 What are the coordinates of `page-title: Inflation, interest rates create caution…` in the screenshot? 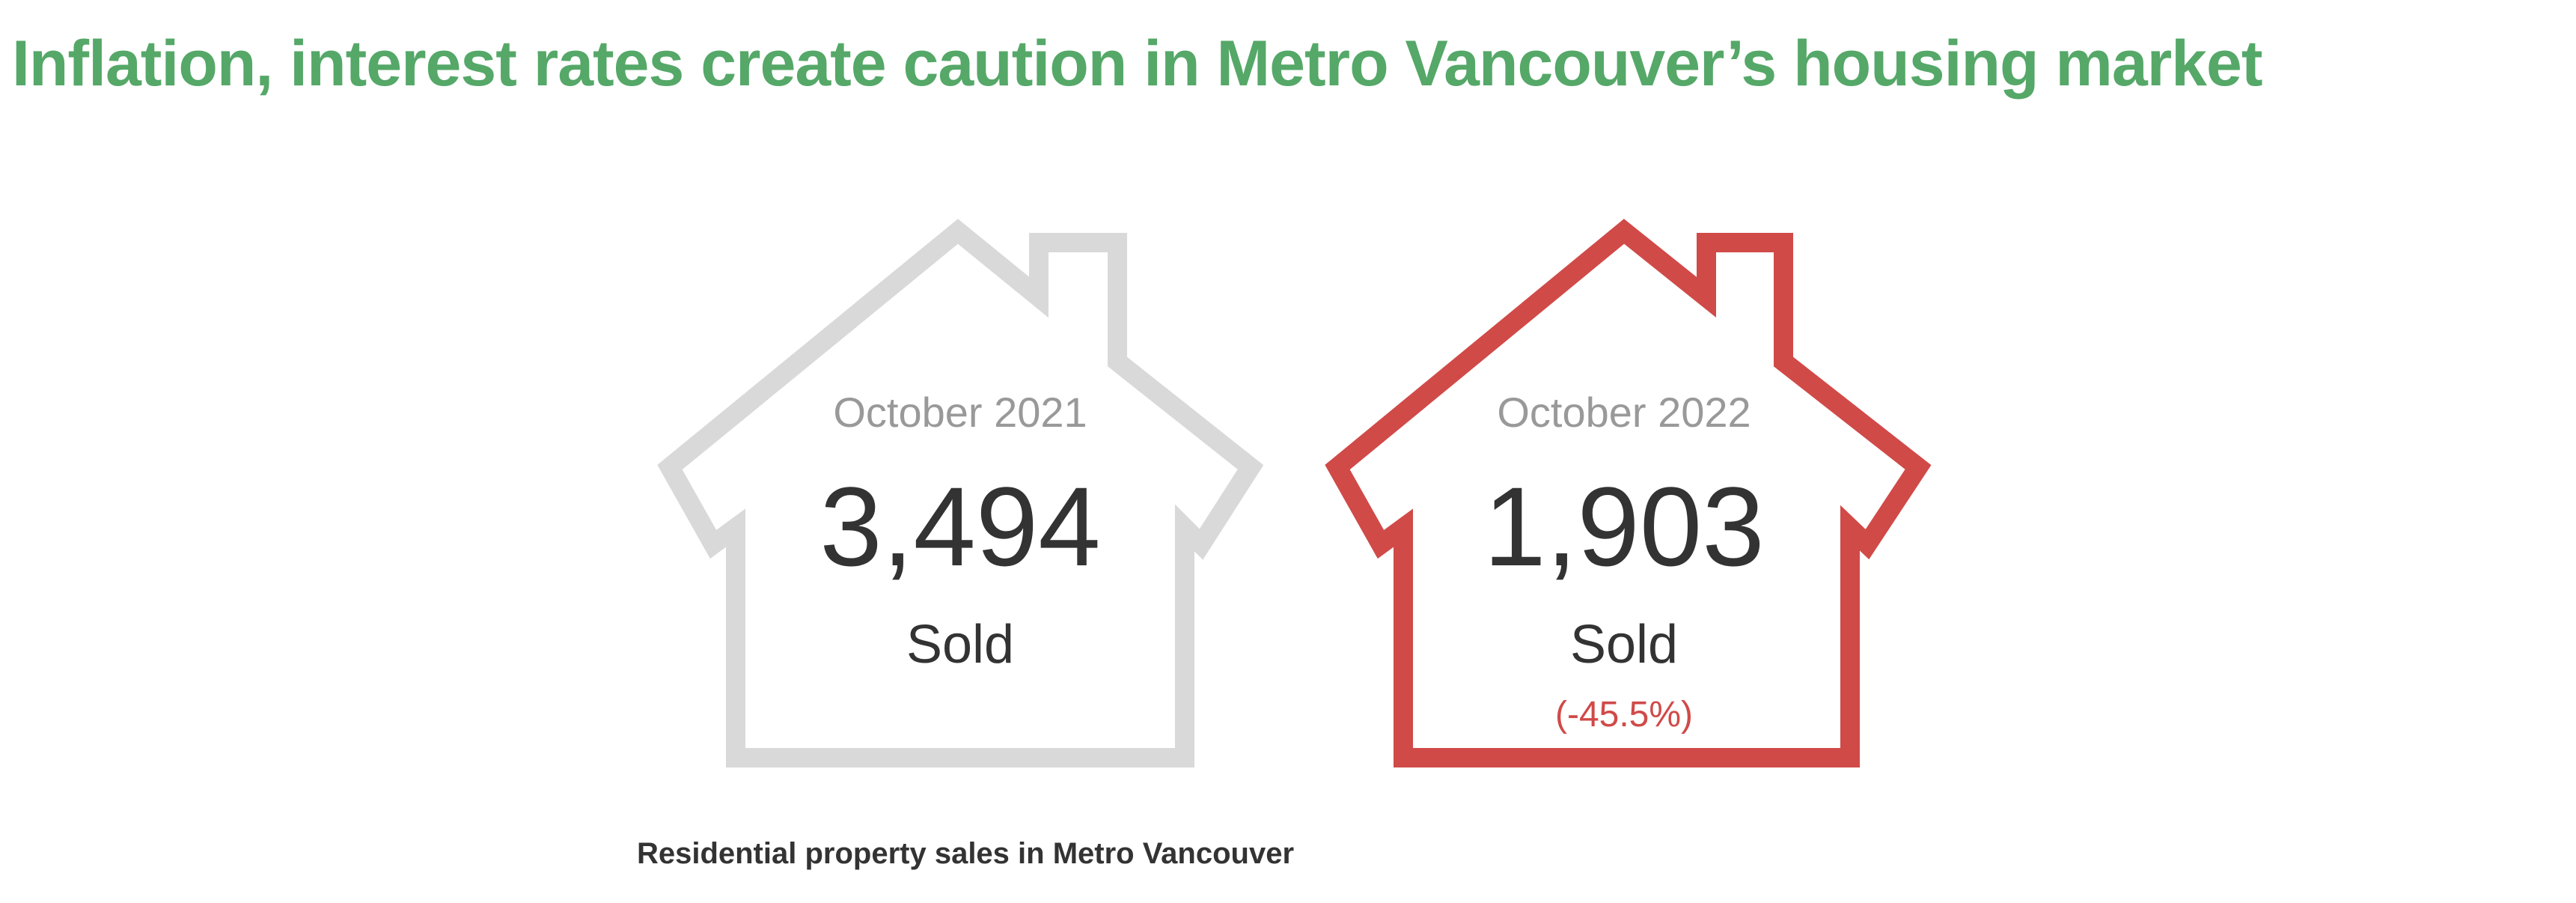 It's located at (1137, 64).